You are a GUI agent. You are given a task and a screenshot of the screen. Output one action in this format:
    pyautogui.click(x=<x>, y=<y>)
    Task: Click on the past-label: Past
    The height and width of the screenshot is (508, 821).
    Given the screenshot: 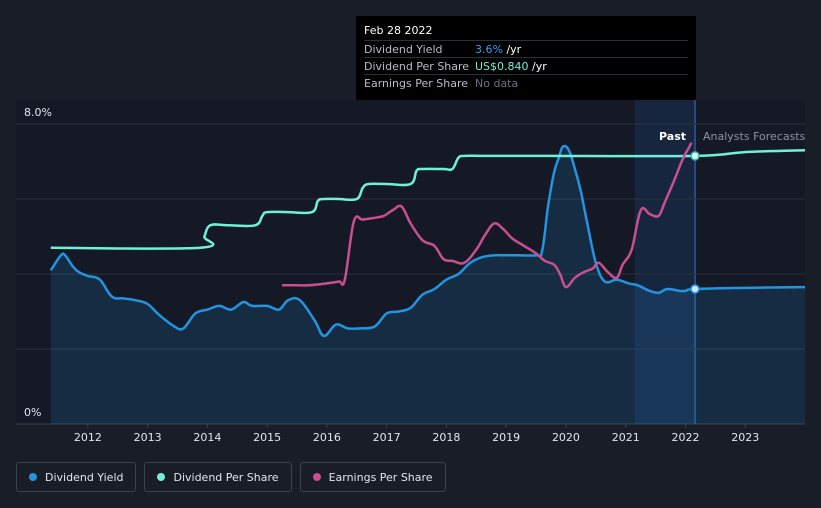 What is the action you would take?
    pyautogui.click(x=672, y=136)
    